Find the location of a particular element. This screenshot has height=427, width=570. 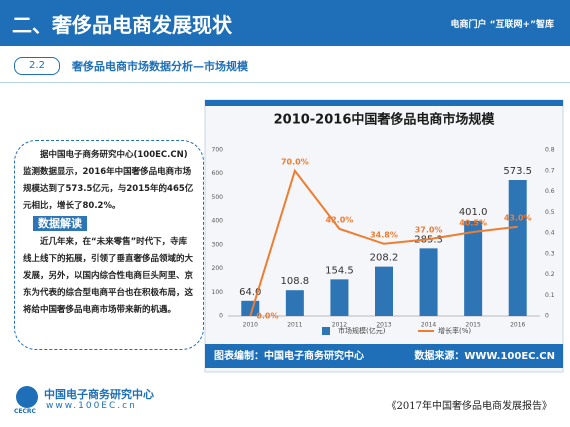

y2-tick-label: 0.4 is located at coordinates (550, 233).